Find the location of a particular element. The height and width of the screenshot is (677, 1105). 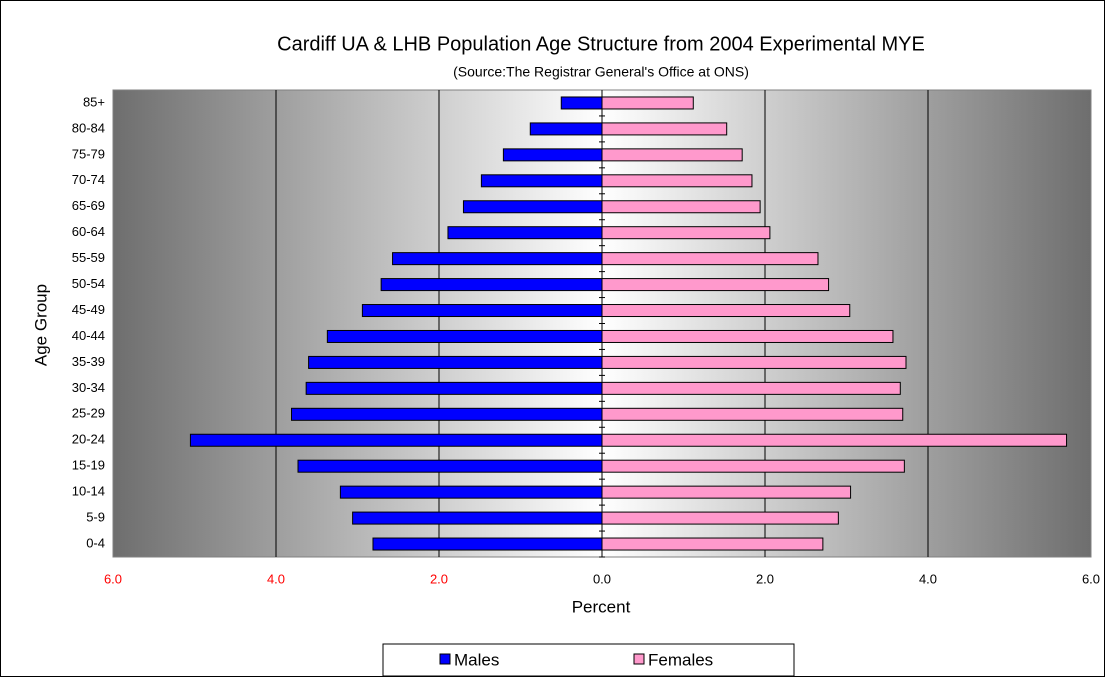

y-tick-label: 85+ is located at coordinates (94, 101).